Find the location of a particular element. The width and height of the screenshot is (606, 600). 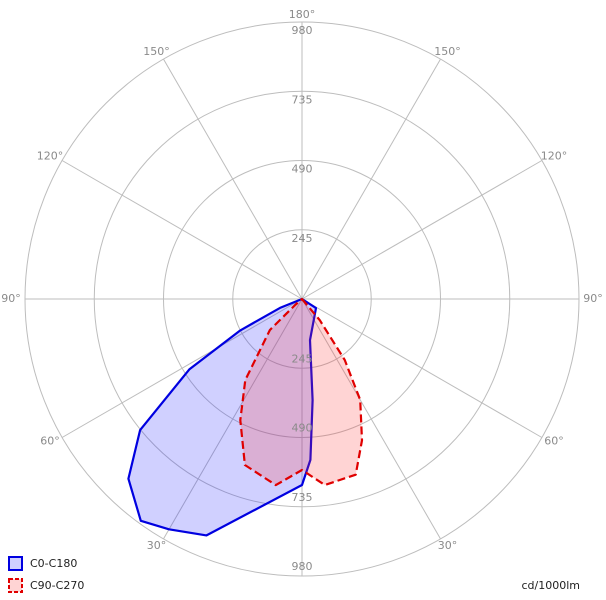

angle-tick-label: 180° is located at coordinates (302, 14).